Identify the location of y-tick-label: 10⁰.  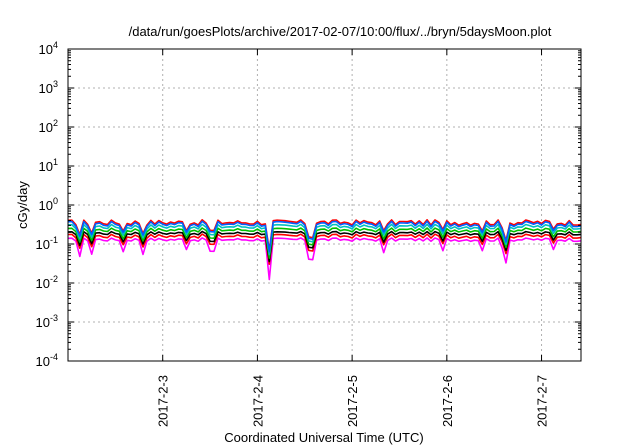
(48, 204).